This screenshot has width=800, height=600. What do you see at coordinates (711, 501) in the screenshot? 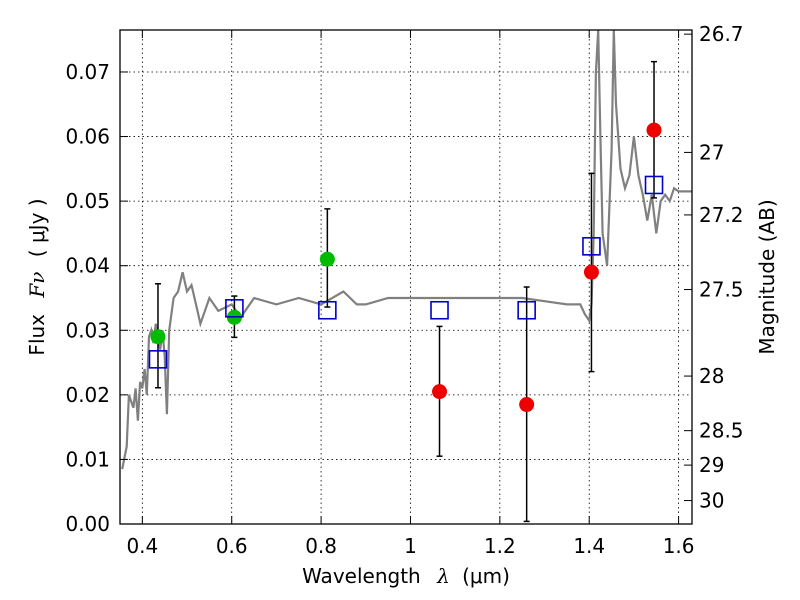
I see `y2-tick-label: 30` at bounding box center [711, 501].